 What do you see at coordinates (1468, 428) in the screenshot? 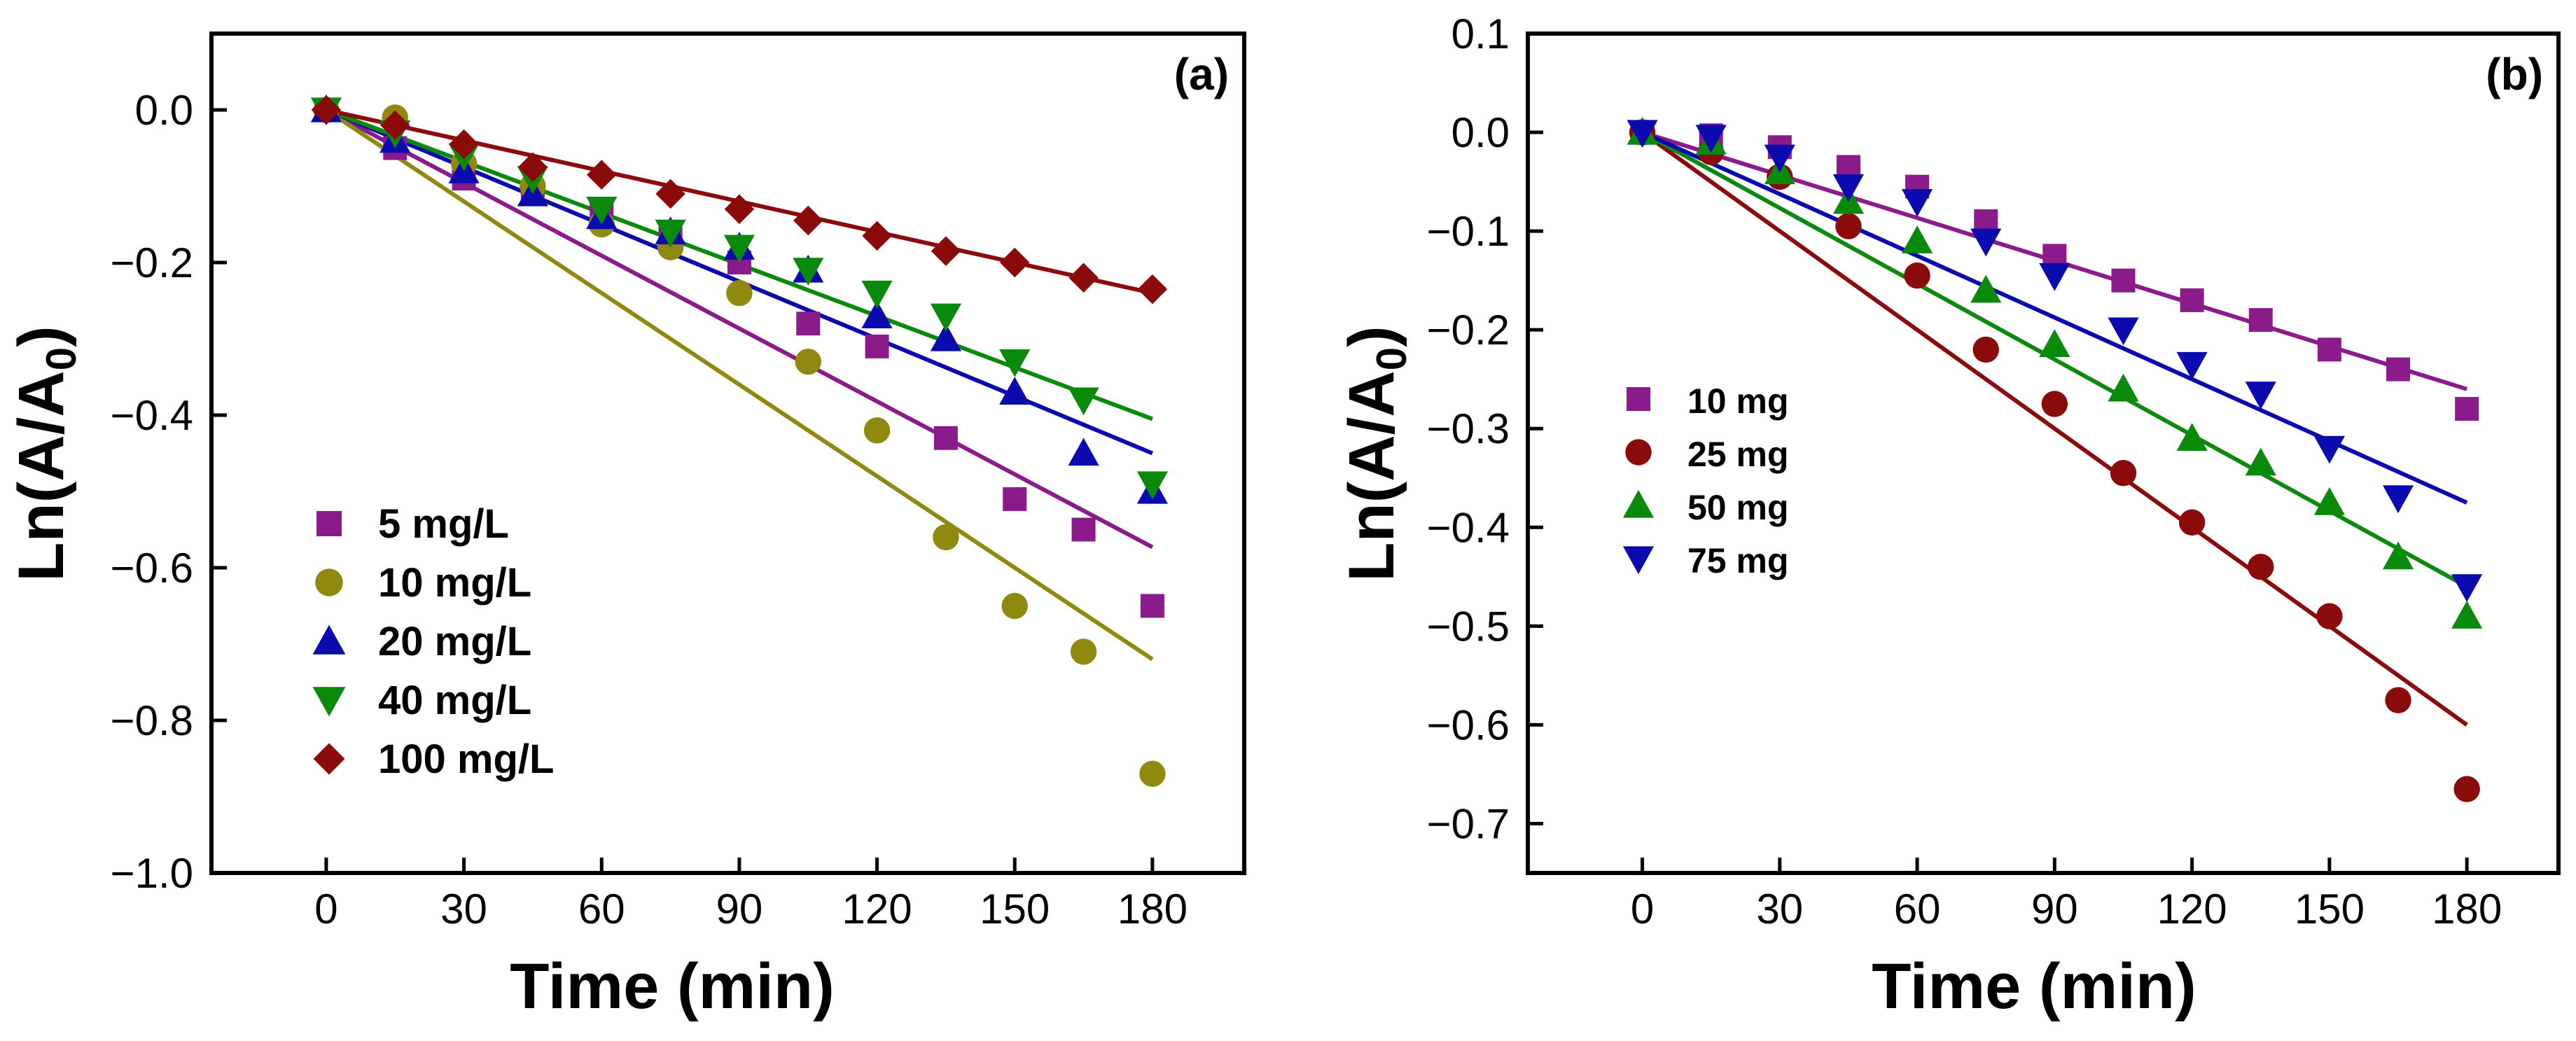
I see `y-tick-label-b: −0.3` at bounding box center [1468, 428].